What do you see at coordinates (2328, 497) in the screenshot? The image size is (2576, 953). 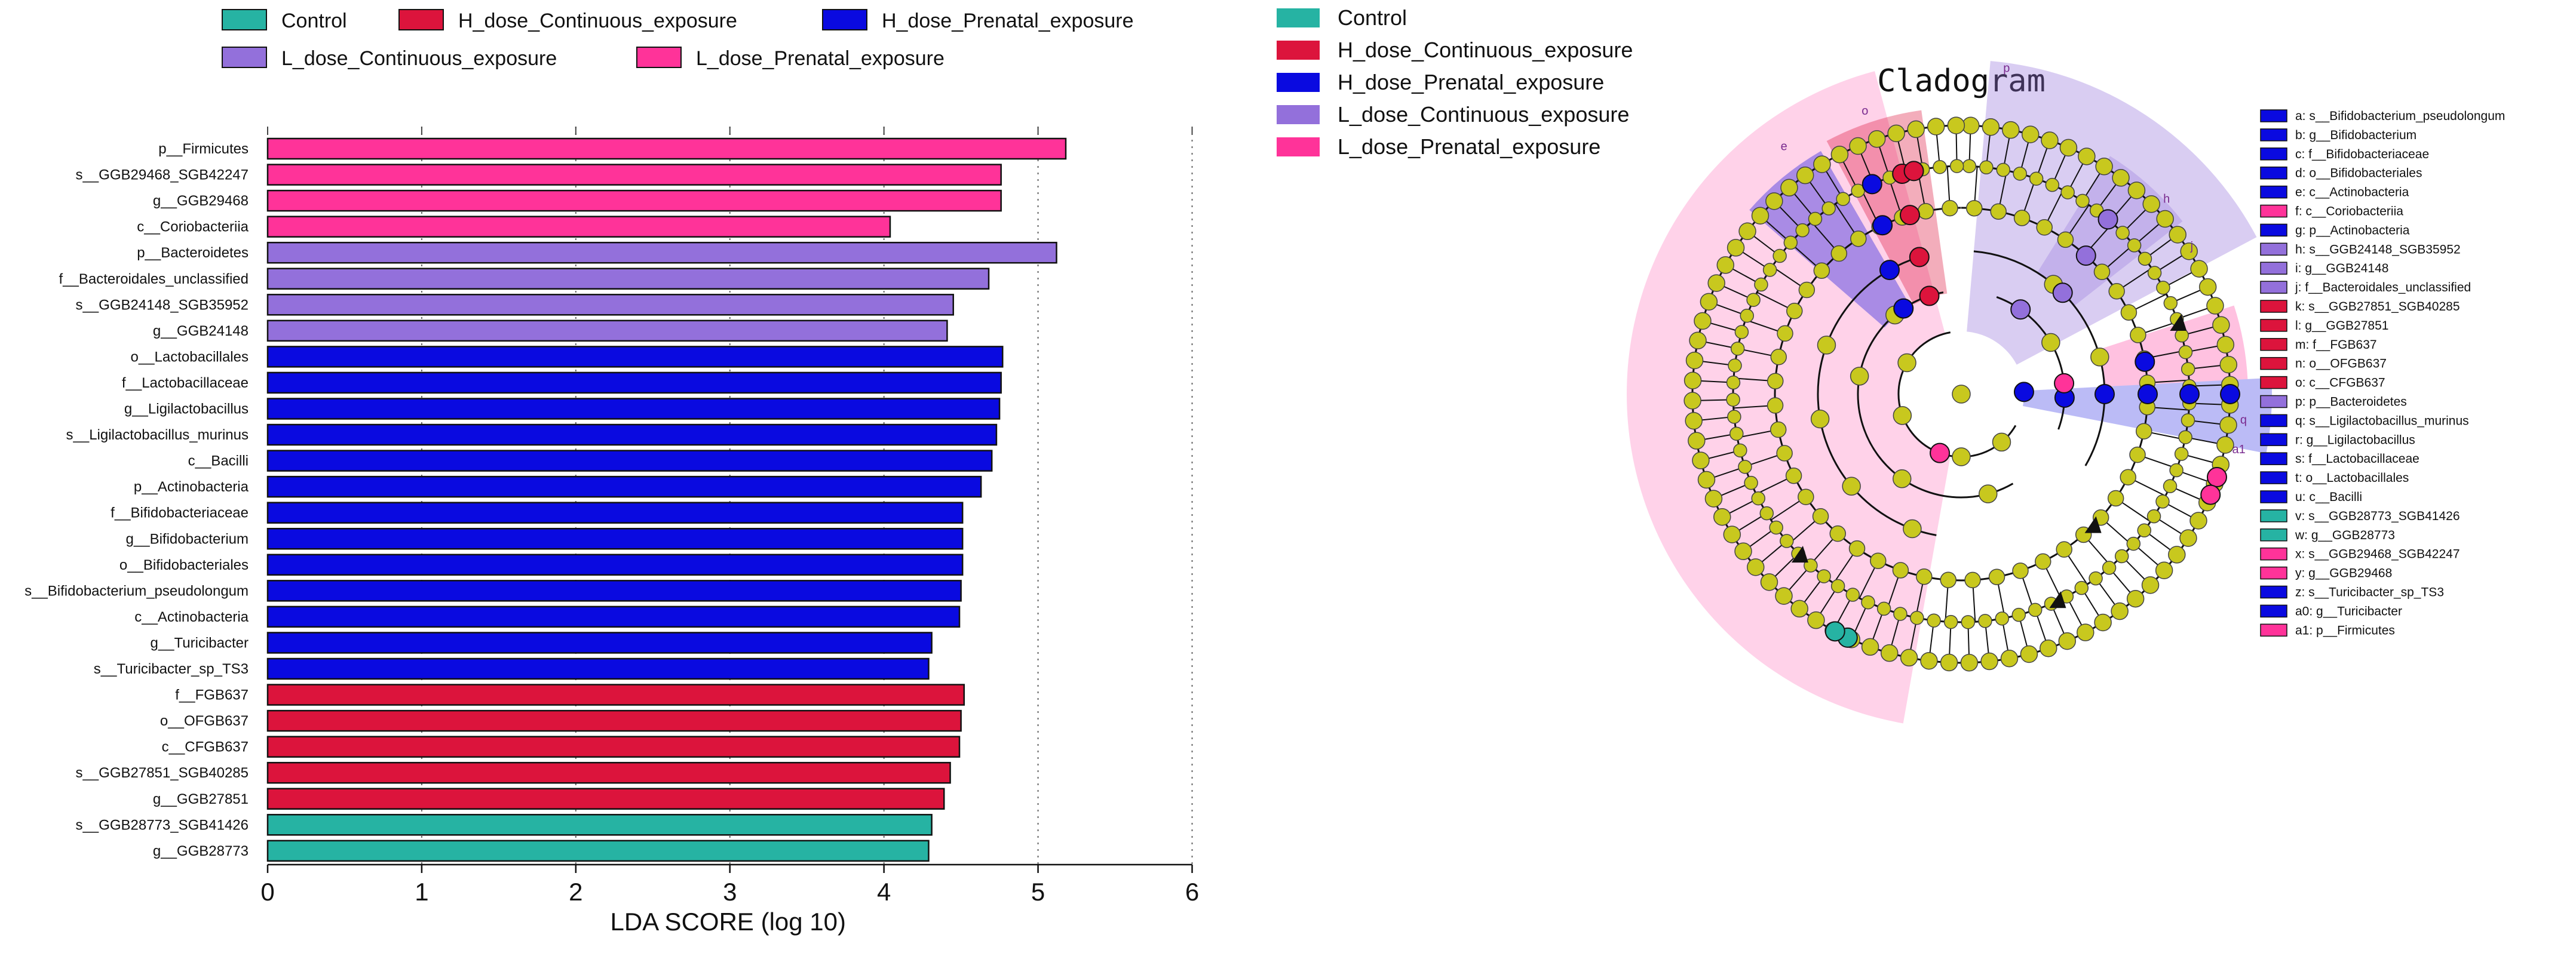 I see `key-label-20: u: c__Bacilli` at bounding box center [2328, 497].